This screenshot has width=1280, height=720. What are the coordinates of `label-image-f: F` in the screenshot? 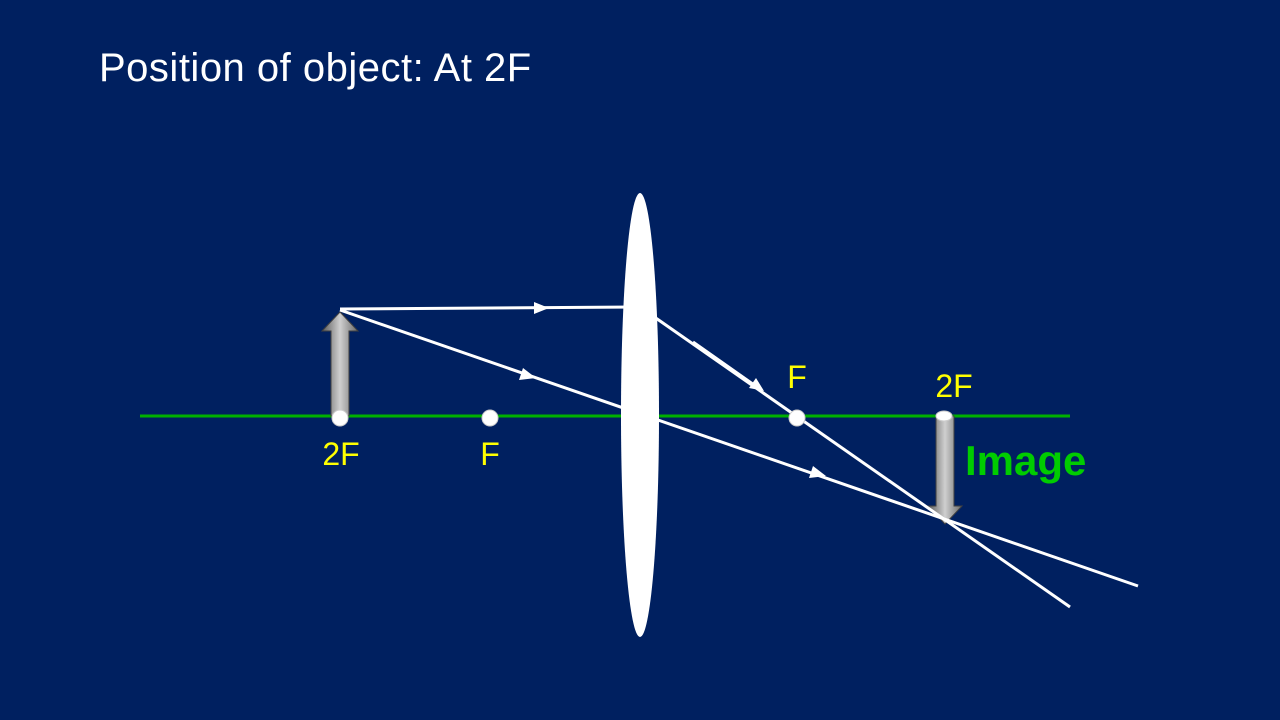 It's located at (797, 377).